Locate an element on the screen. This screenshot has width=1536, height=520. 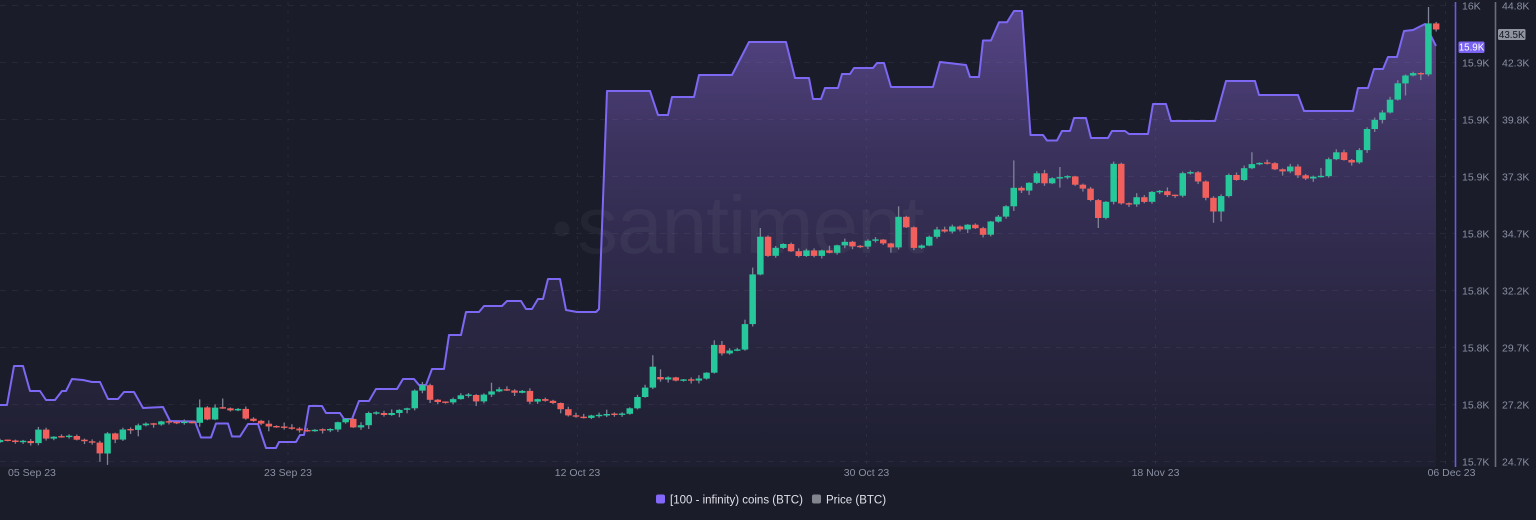
svg-text: 12 Oct 23 is located at coordinates (578, 473).